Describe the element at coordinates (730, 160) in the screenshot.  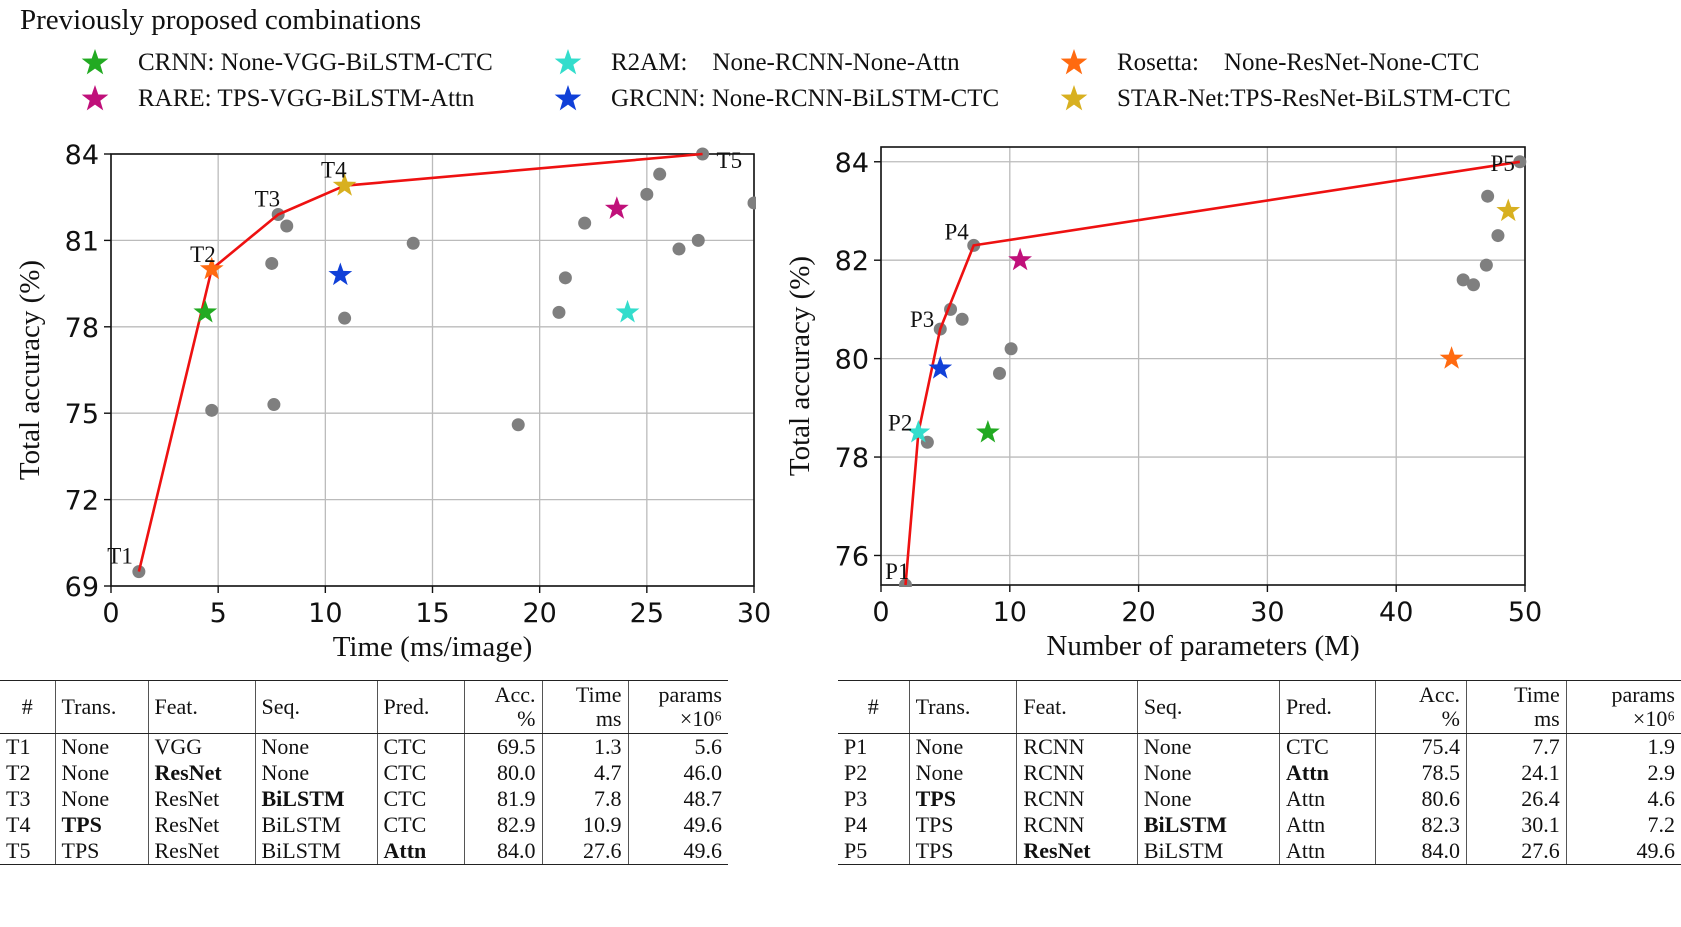
I see `frontier-label: T5` at that location.